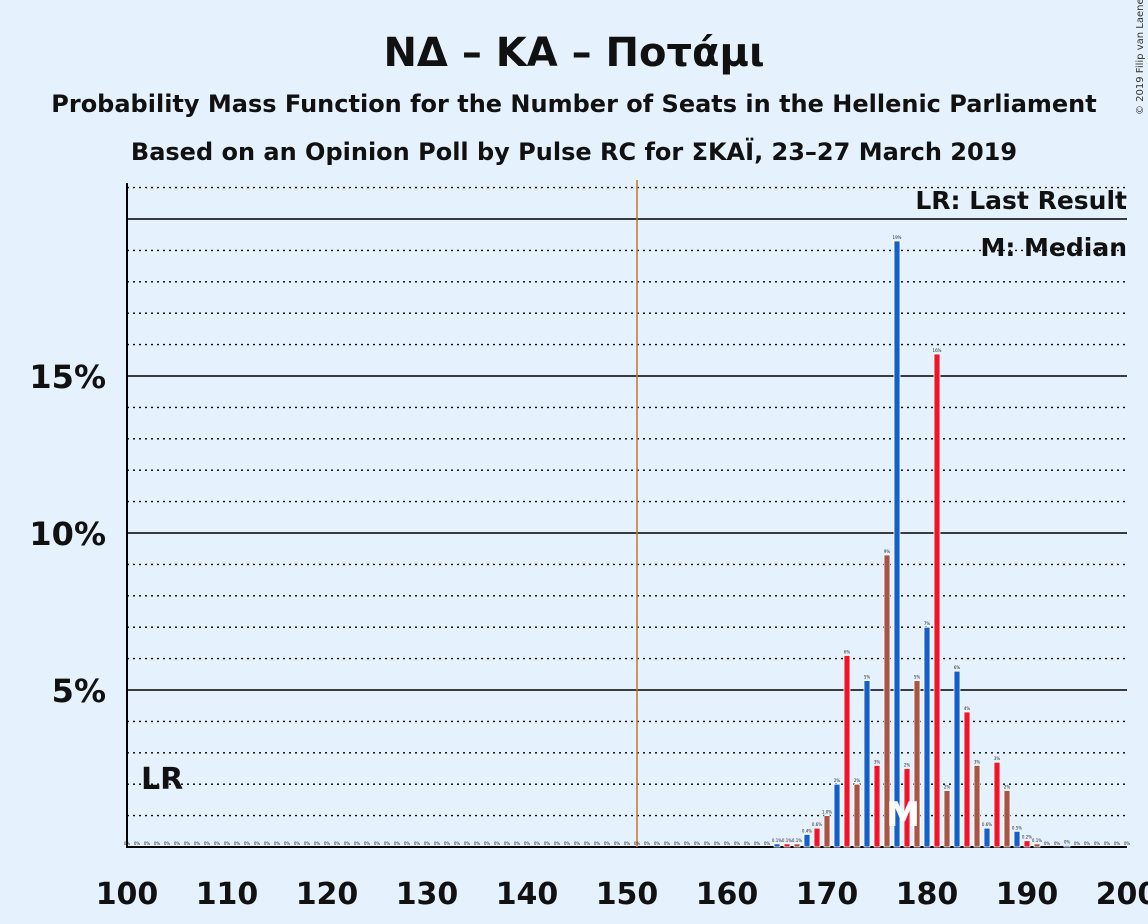 The image size is (1148, 924). Describe the element at coordinates (887, 551) in the screenshot. I see `bar-label-seat-176: 9%` at that location.